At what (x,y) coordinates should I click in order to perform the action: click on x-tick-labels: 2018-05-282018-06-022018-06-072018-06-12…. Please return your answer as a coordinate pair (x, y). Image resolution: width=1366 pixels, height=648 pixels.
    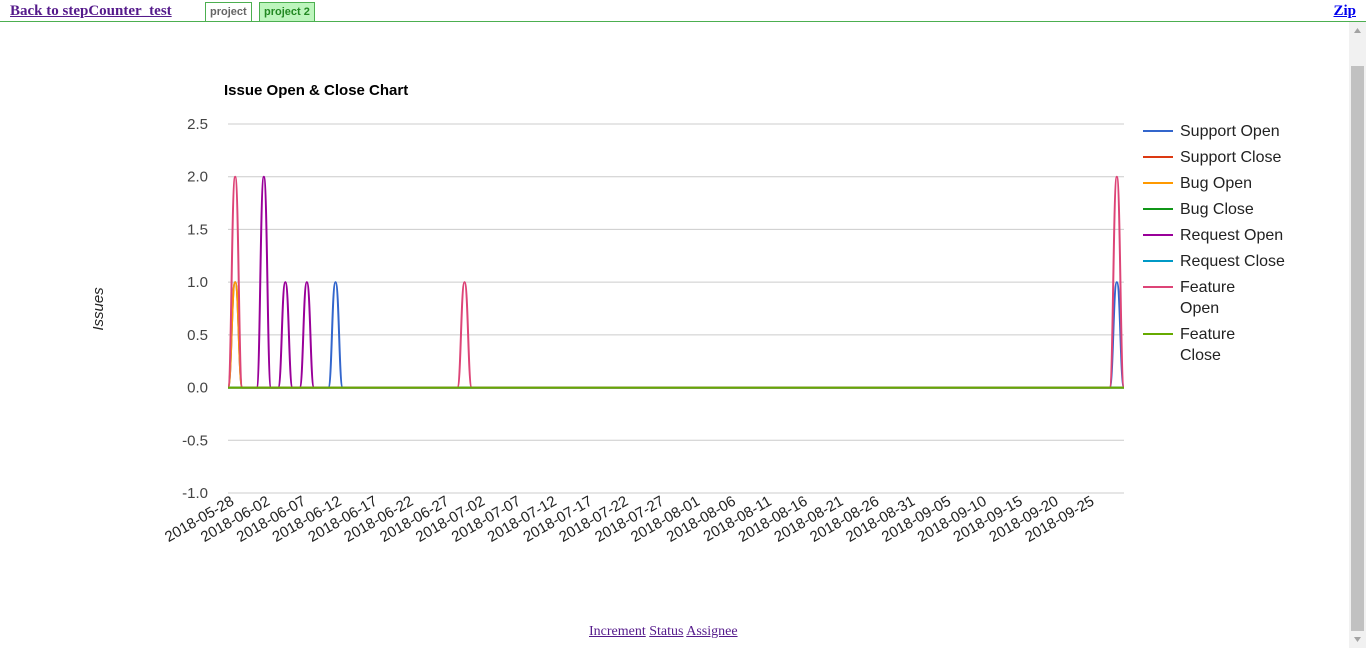
    Looking at the image, I should click on (629, 519).